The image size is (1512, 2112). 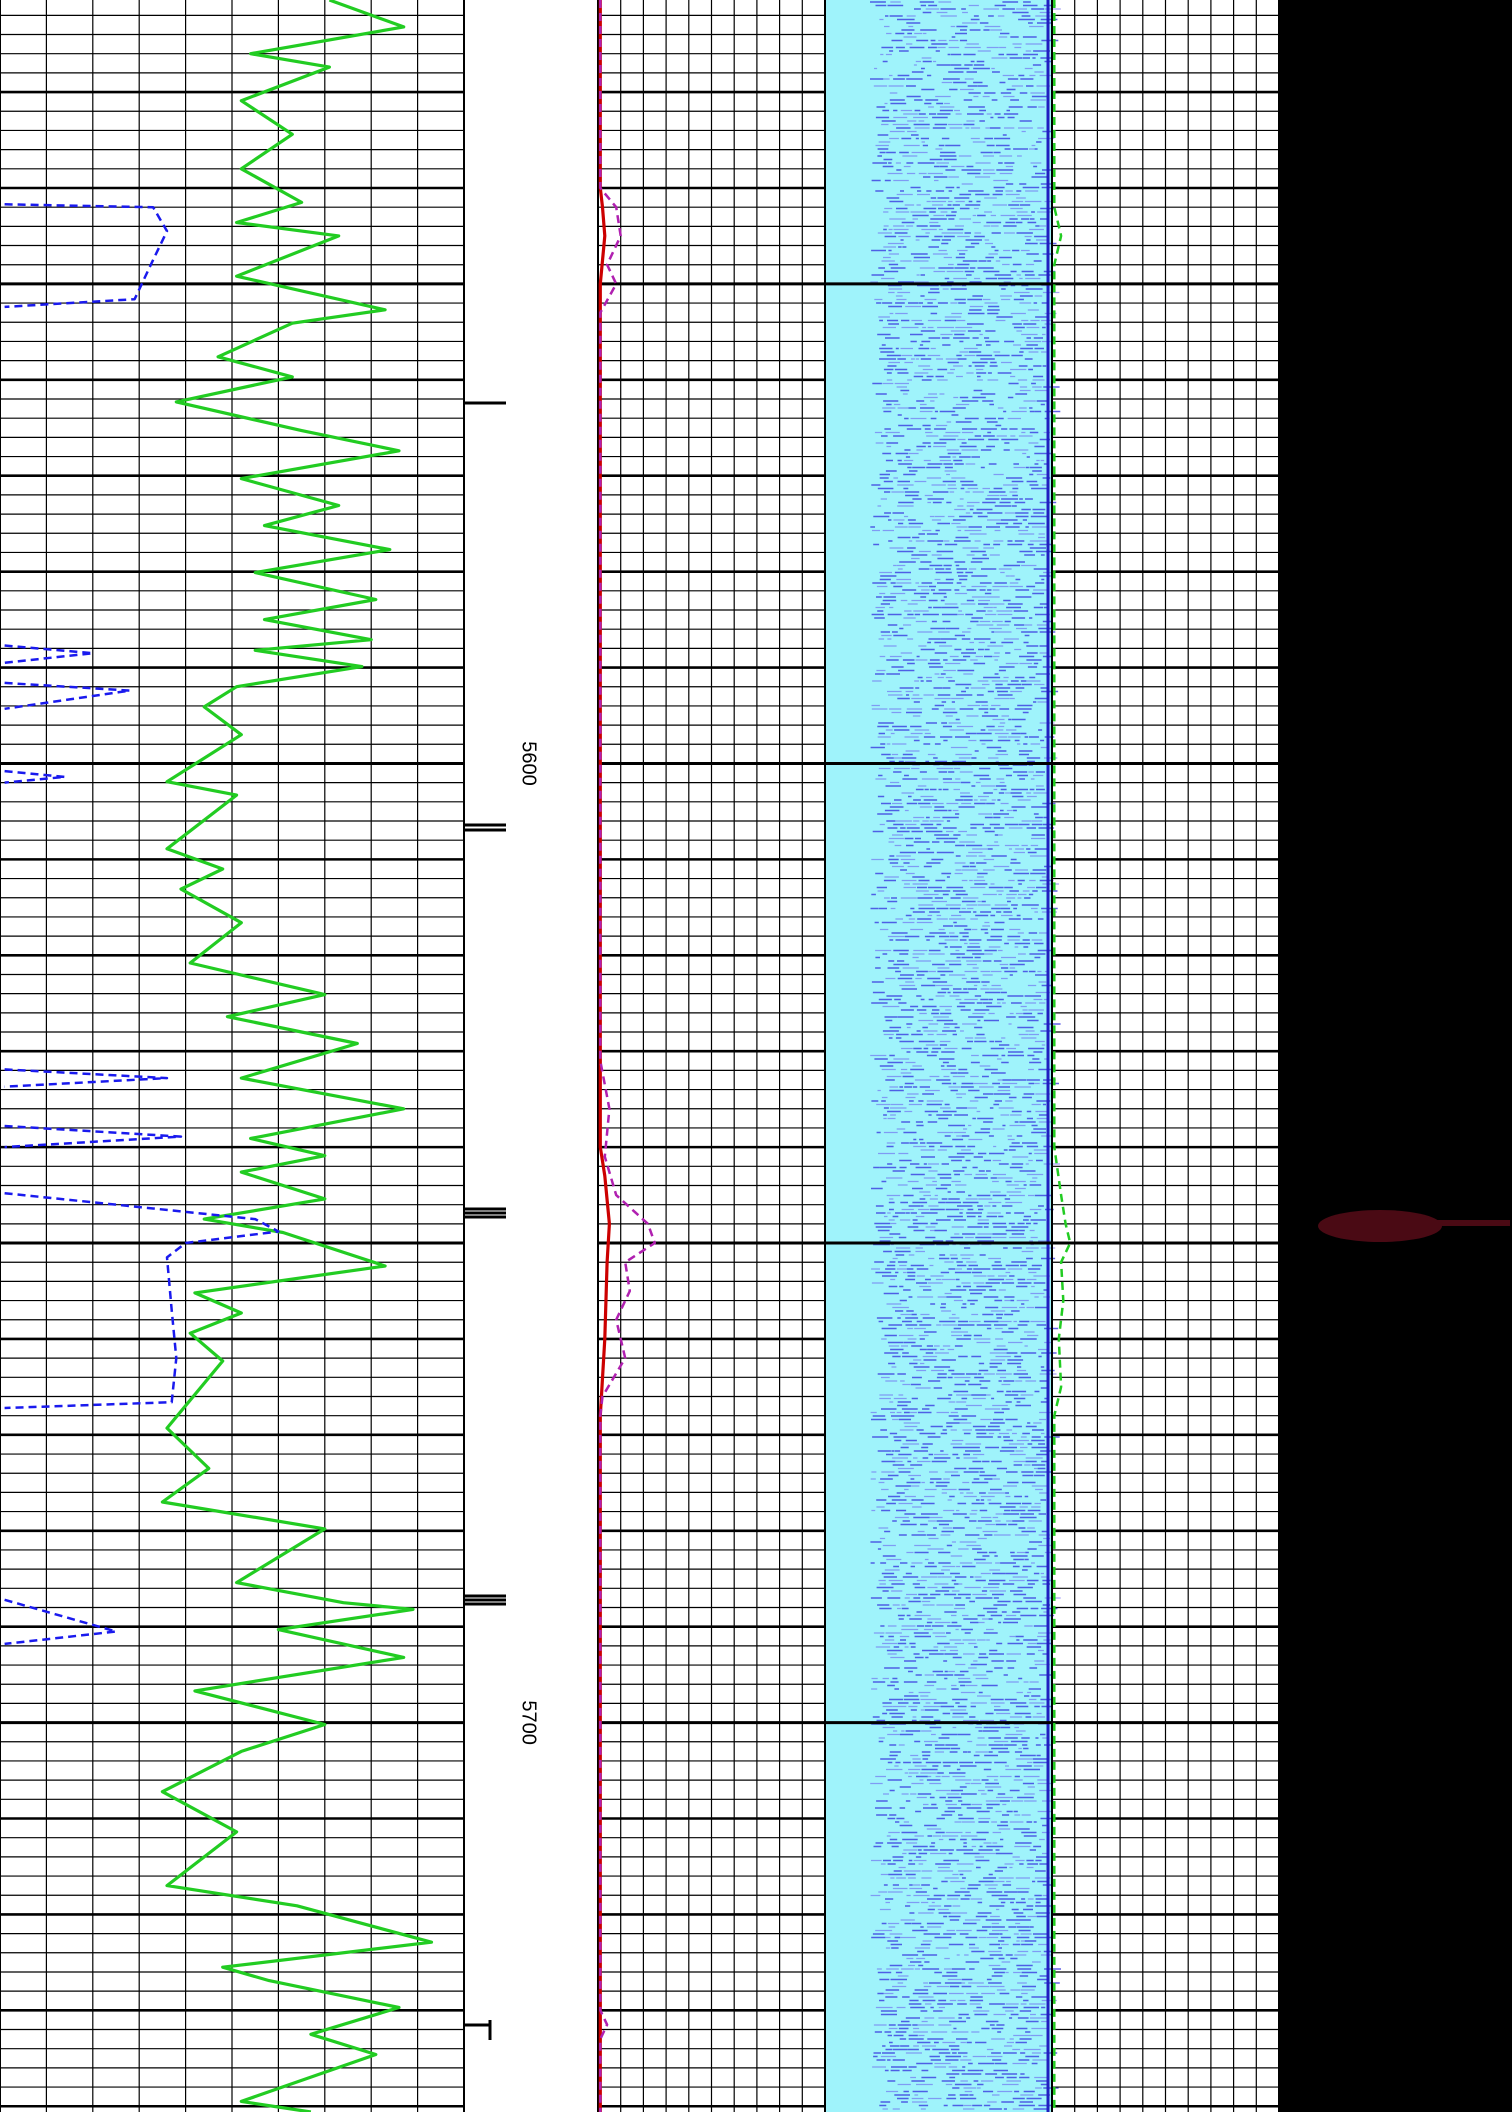 I want to click on image-feature, so click(x=1445, y=1223).